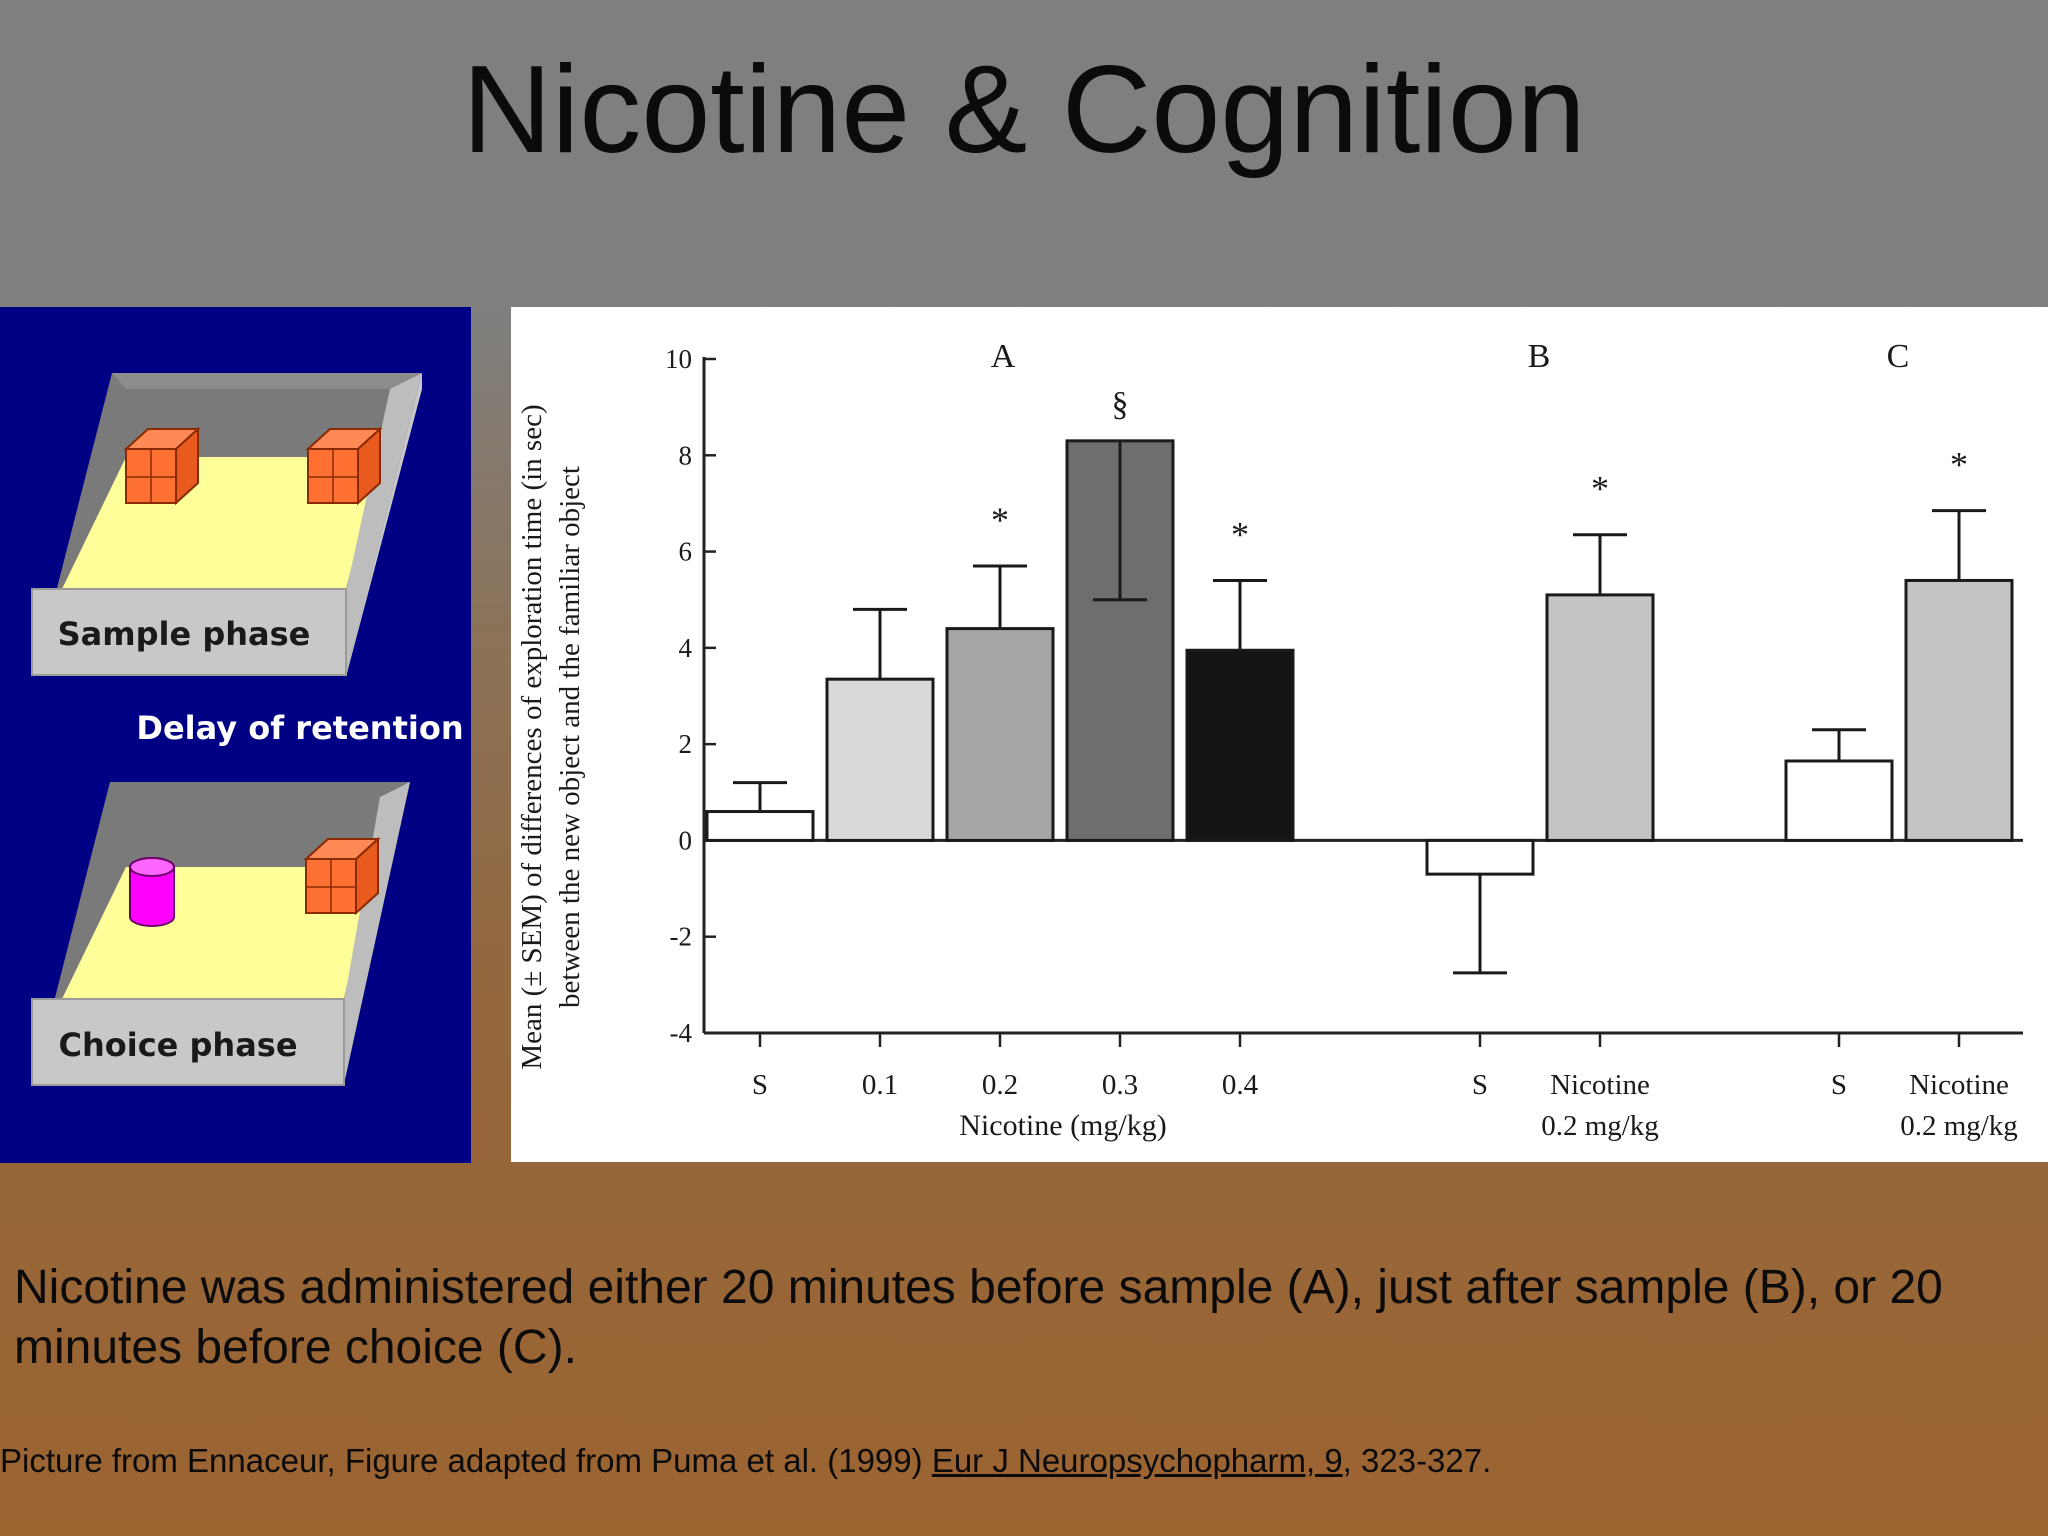 This screenshot has height=1536, width=2048. Describe the element at coordinates (152, 892) in the screenshot. I see `cylinder-icon` at that location.